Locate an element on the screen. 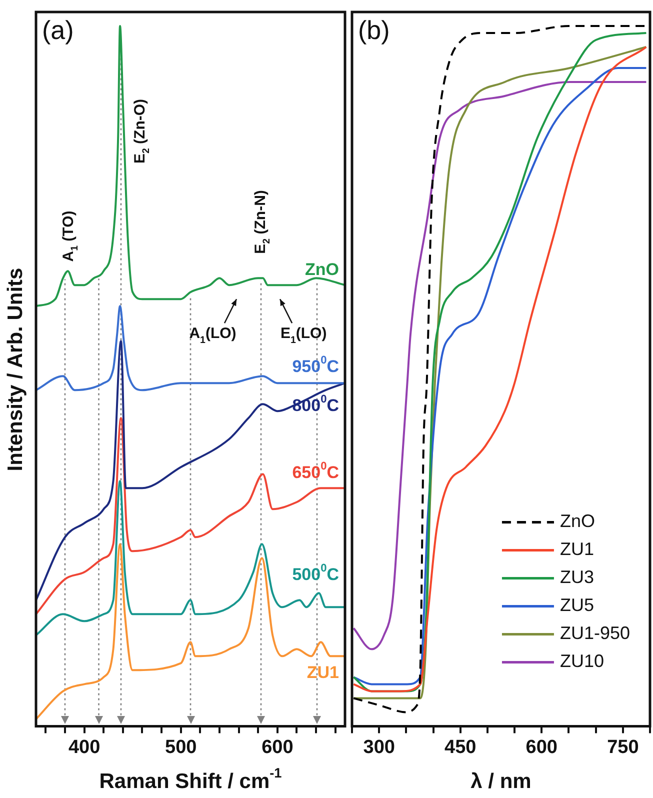 This screenshot has height=798, width=653. x-axis-title: λ / nm is located at coordinates (501, 781).